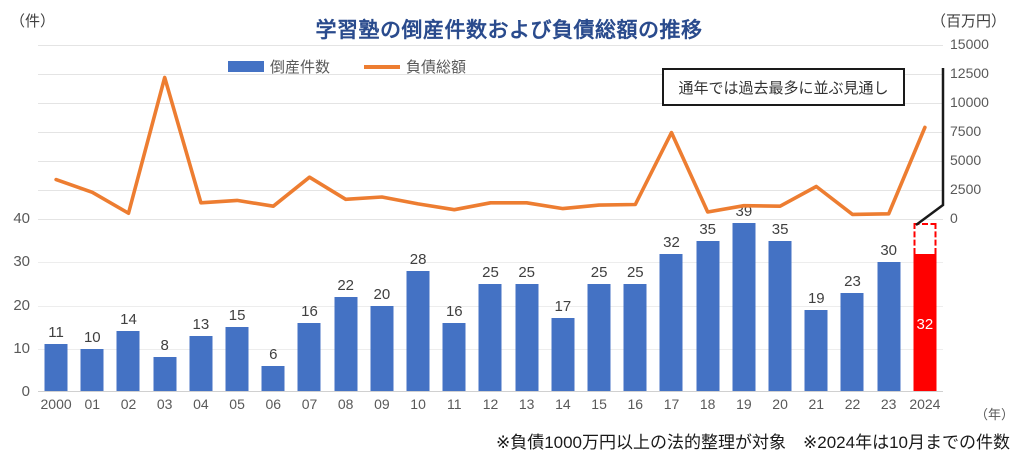 This screenshot has height=455, width=1018. Describe the element at coordinates (164, 346) in the screenshot. I see `bar-value-label: 8` at that location.